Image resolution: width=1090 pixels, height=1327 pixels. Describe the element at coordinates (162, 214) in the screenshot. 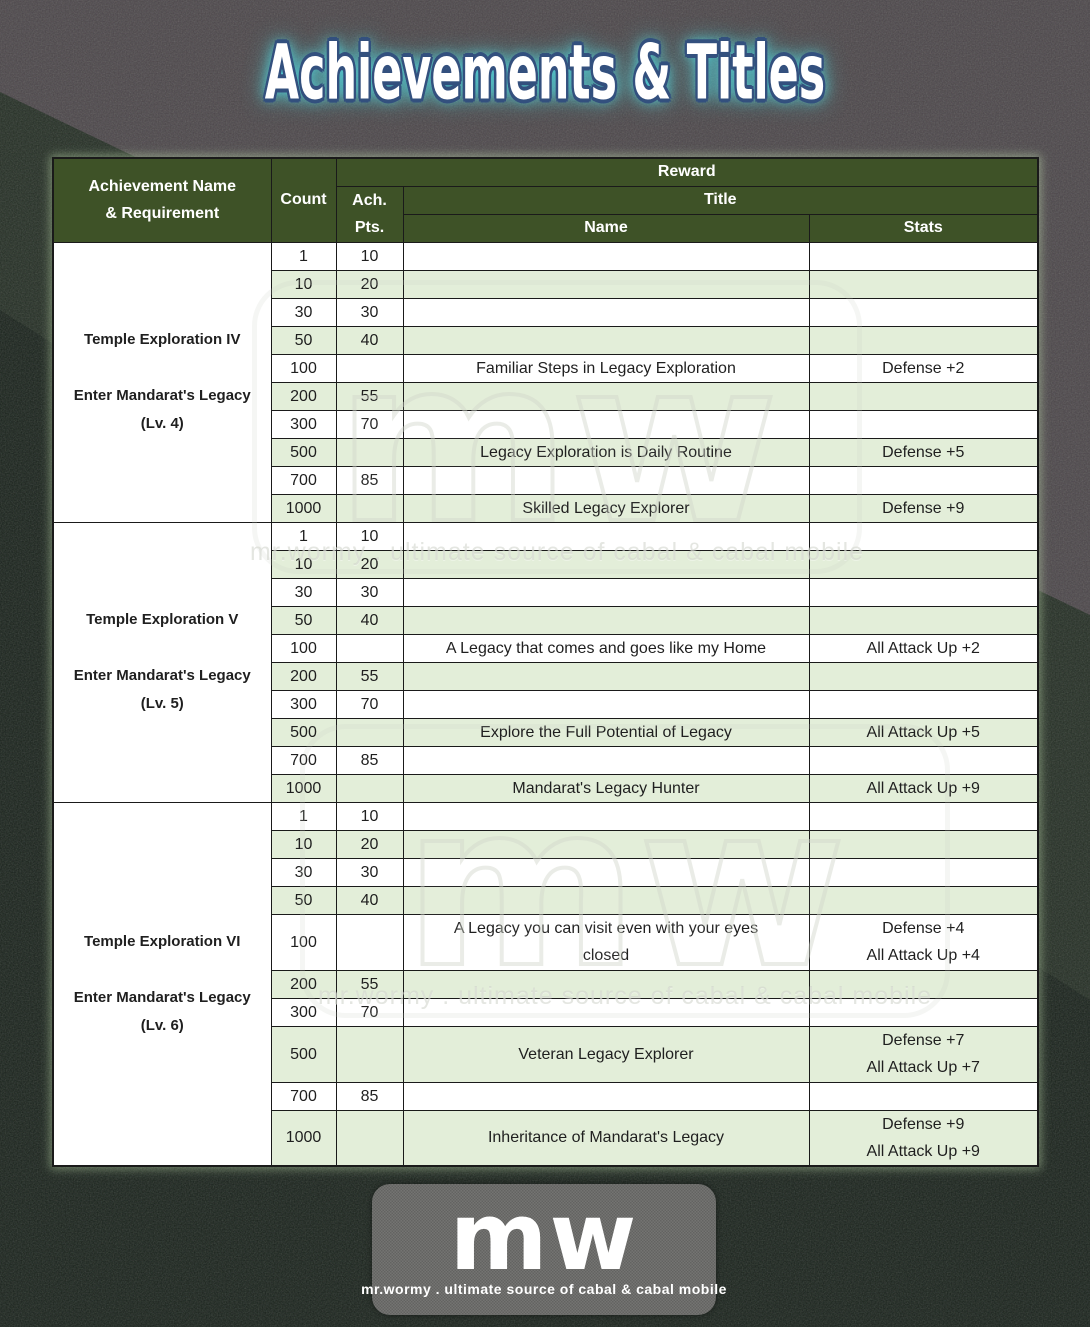

I see `col-header-achievement-line2: & Requirement` at that location.